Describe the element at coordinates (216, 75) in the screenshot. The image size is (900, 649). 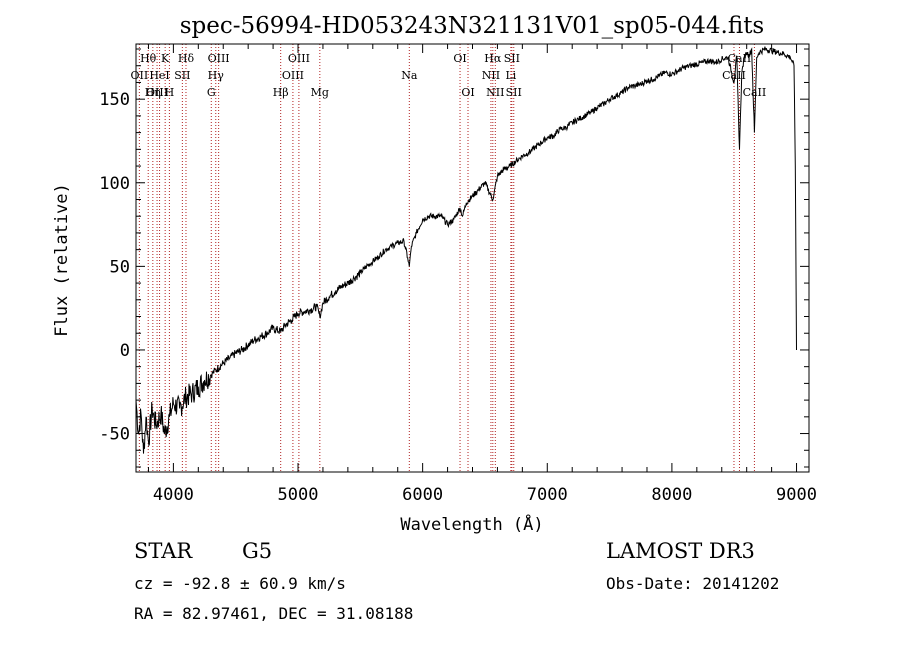
I see `line-label: Hγ` at that location.